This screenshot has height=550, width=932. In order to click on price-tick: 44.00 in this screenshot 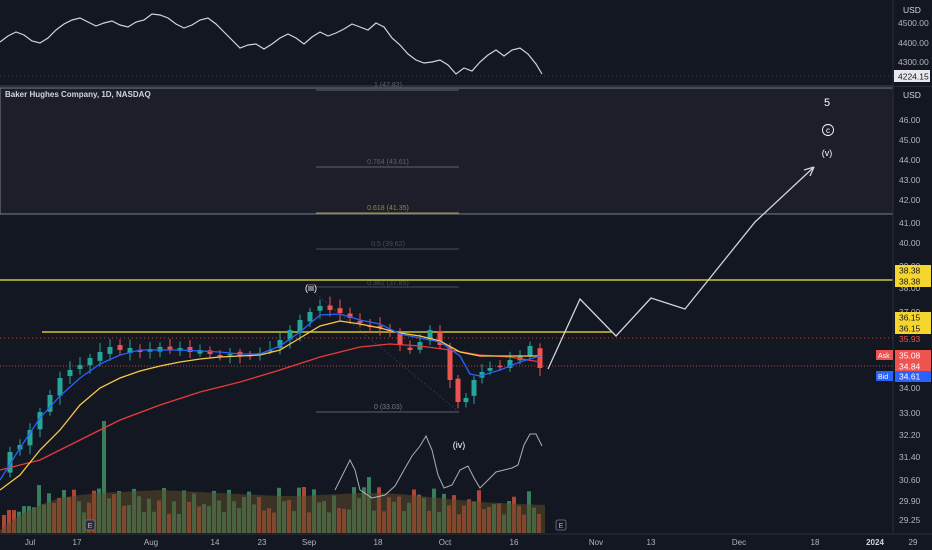, I will do `click(910, 160)`.